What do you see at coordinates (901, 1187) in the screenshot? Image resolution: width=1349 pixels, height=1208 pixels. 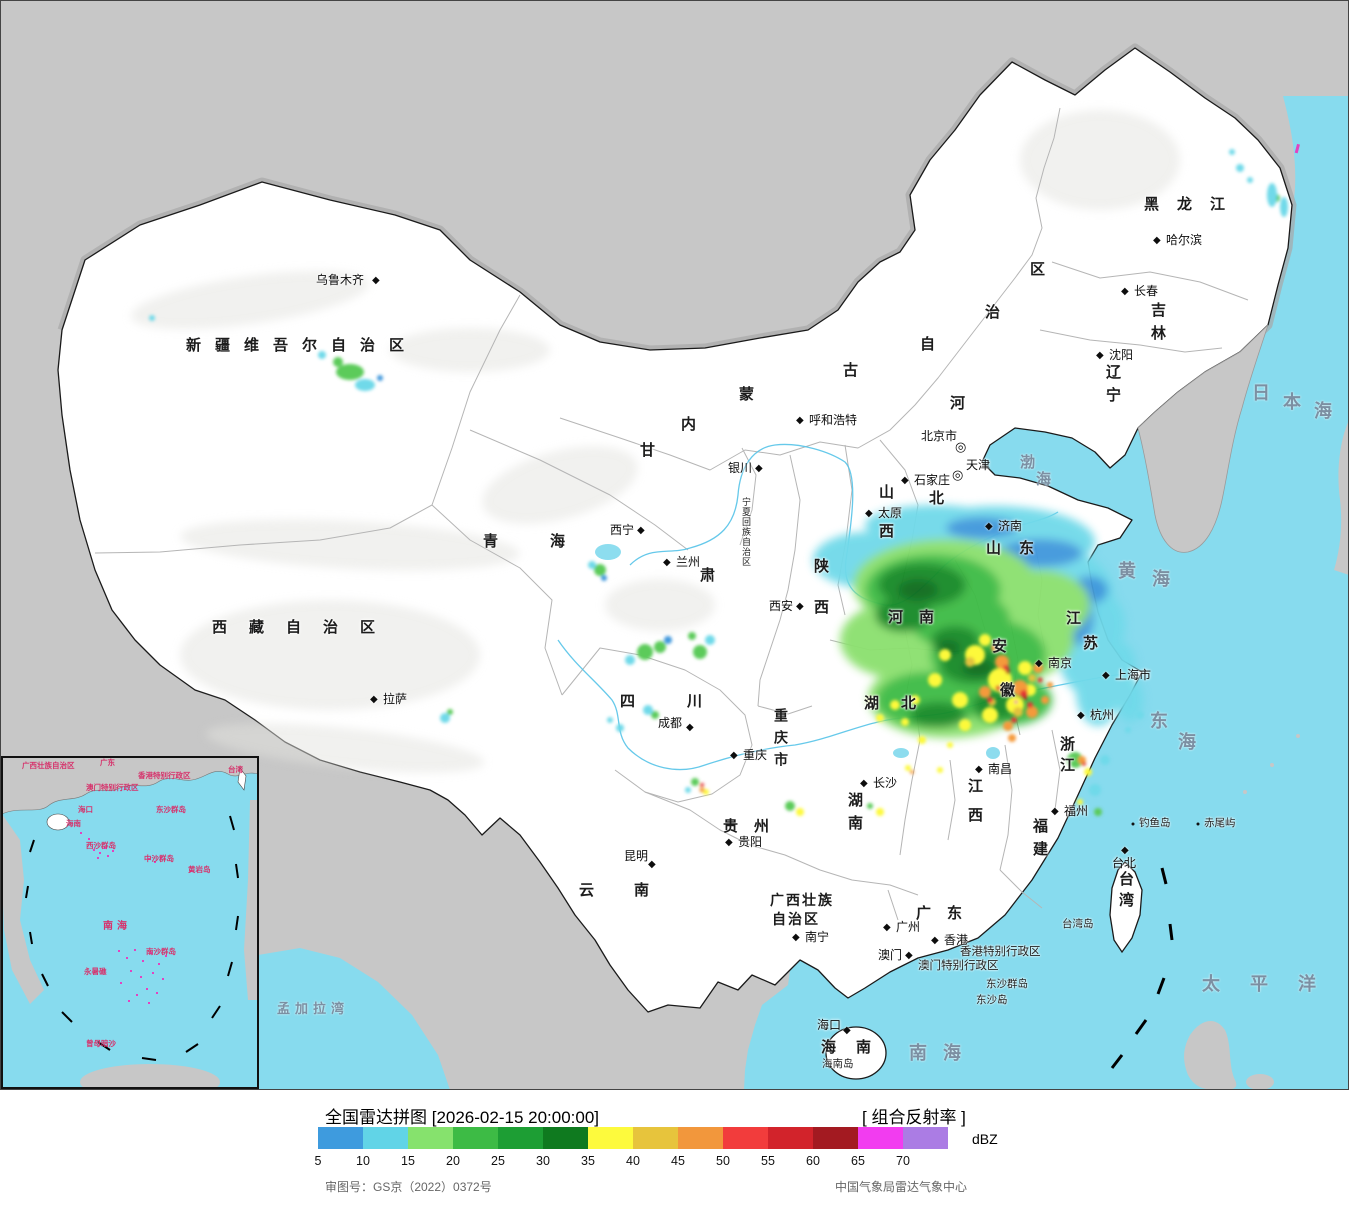 I see `credit: 中国气象局雷达气象中心` at bounding box center [901, 1187].